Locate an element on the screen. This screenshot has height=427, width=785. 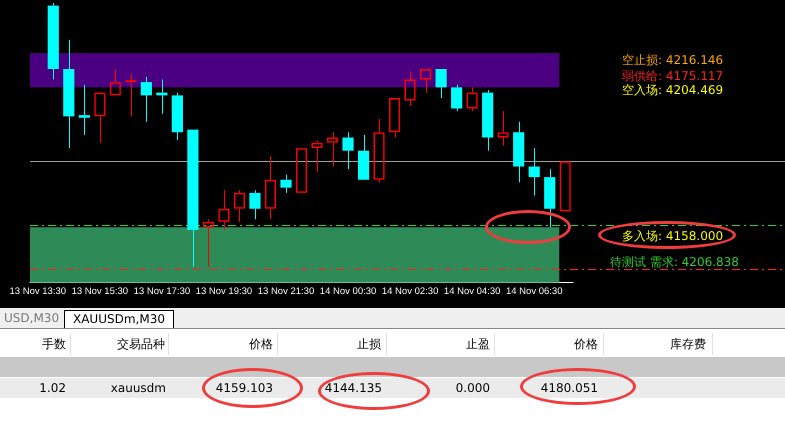
x-tick-label: 13 Nov 21:30 is located at coordinates (286, 291).